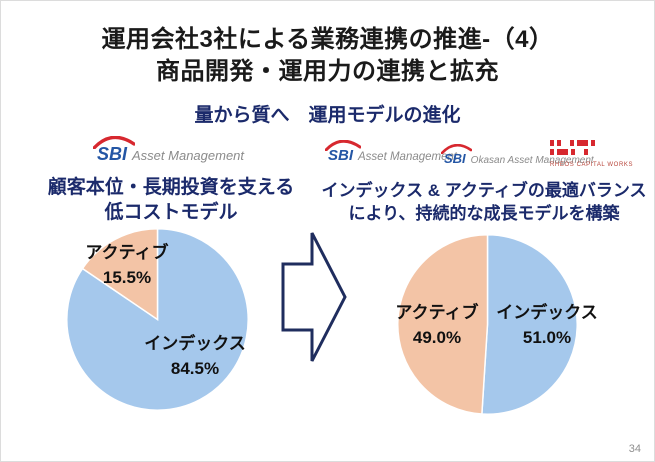 Image resolution: width=655 pixels, height=462 pixels. I want to click on rheos-logo-text: RHEOS CAPITAL WORKS, so click(592, 165).